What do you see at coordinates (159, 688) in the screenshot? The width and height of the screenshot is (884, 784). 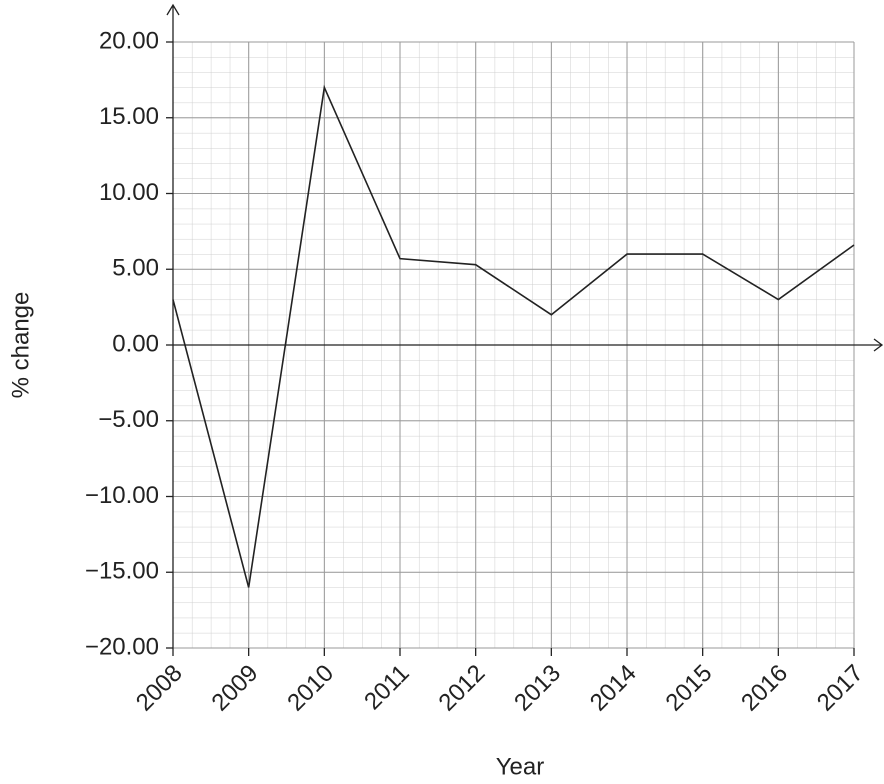 I see `x-tick-label: 2008` at bounding box center [159, 688].